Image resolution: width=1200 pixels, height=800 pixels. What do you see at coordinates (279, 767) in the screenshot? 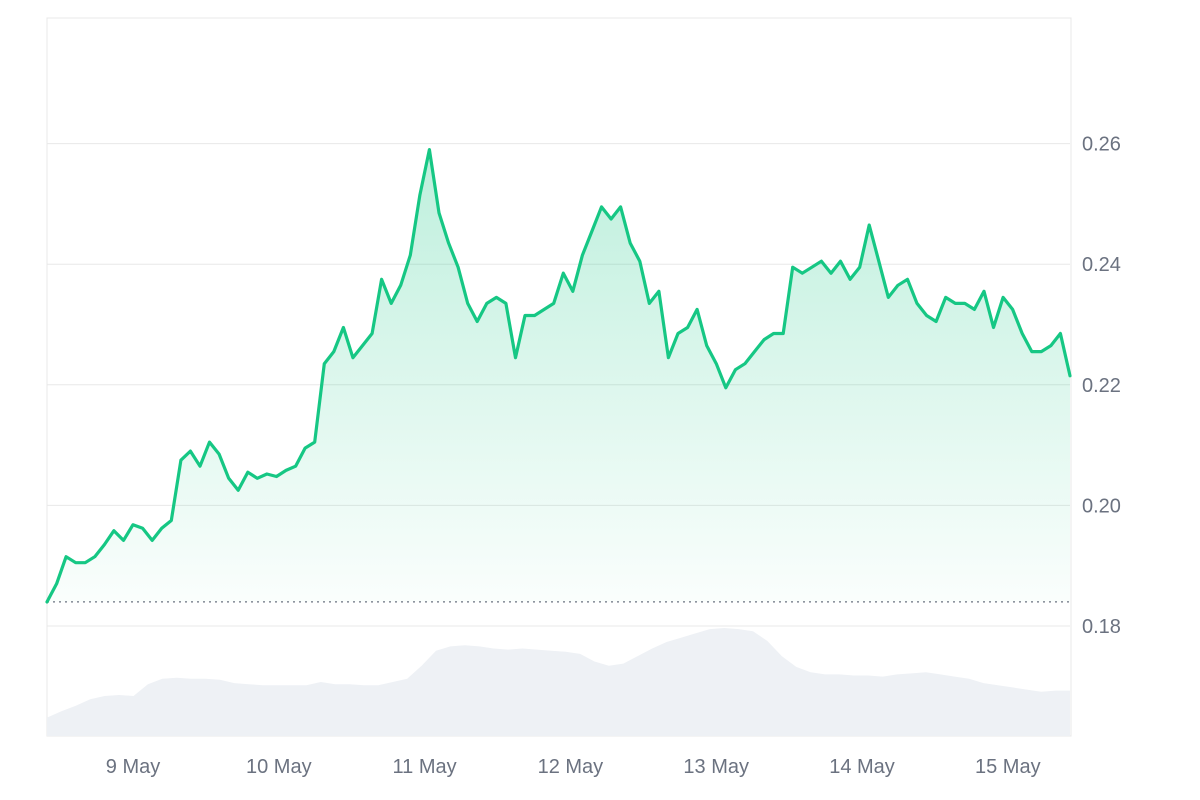
I see `x-tick-label: 10 May` at bounding box center [279, 767].